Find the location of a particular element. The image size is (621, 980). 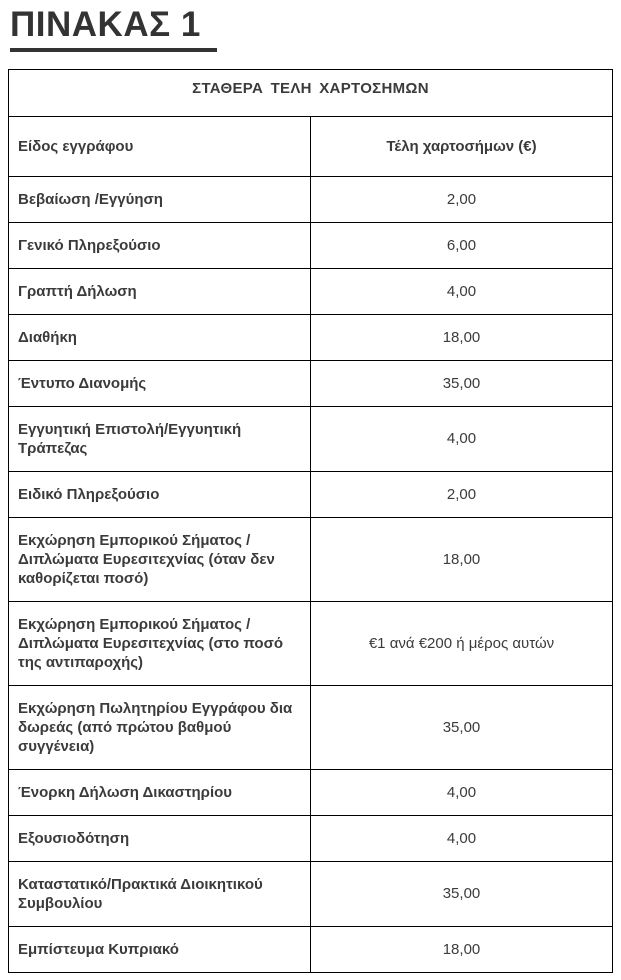

document-type-cell: Εξουσιοδότηση is located at coordinates (159, 838).